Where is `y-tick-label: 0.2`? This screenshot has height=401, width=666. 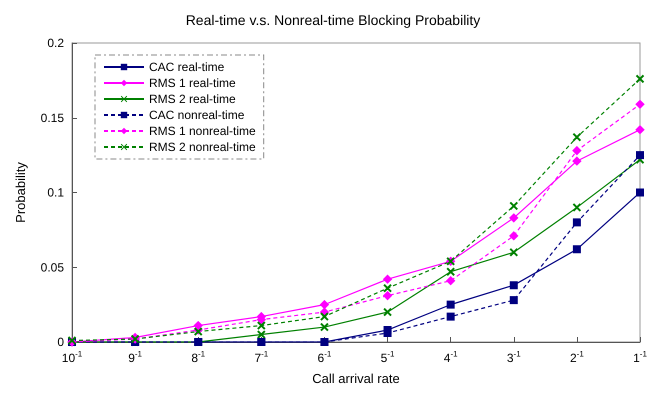
y-tick-label: 0.2 is located at coordinates (55, 43).